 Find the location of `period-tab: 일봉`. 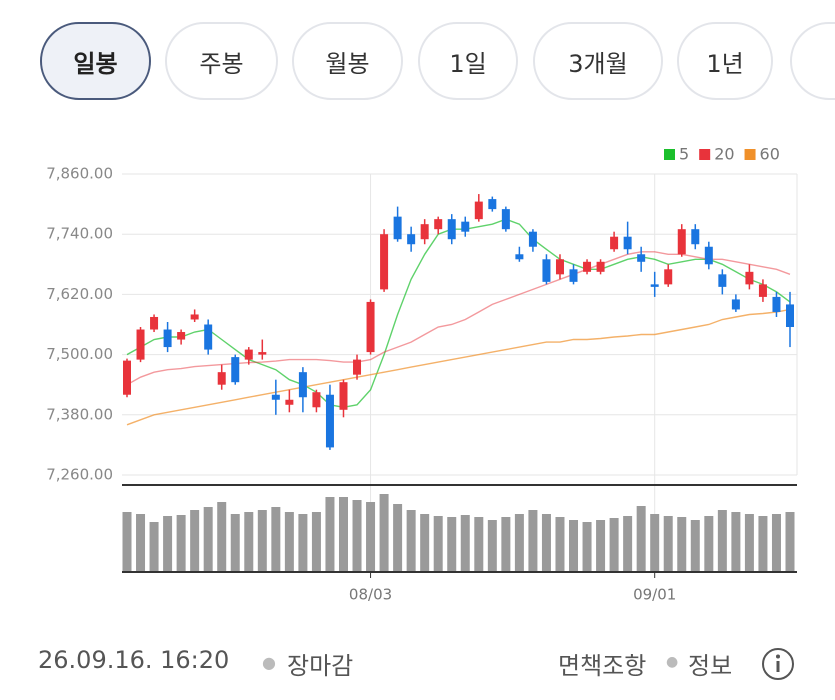

period-tab: 일봉 is located at coordinates (95, 61).